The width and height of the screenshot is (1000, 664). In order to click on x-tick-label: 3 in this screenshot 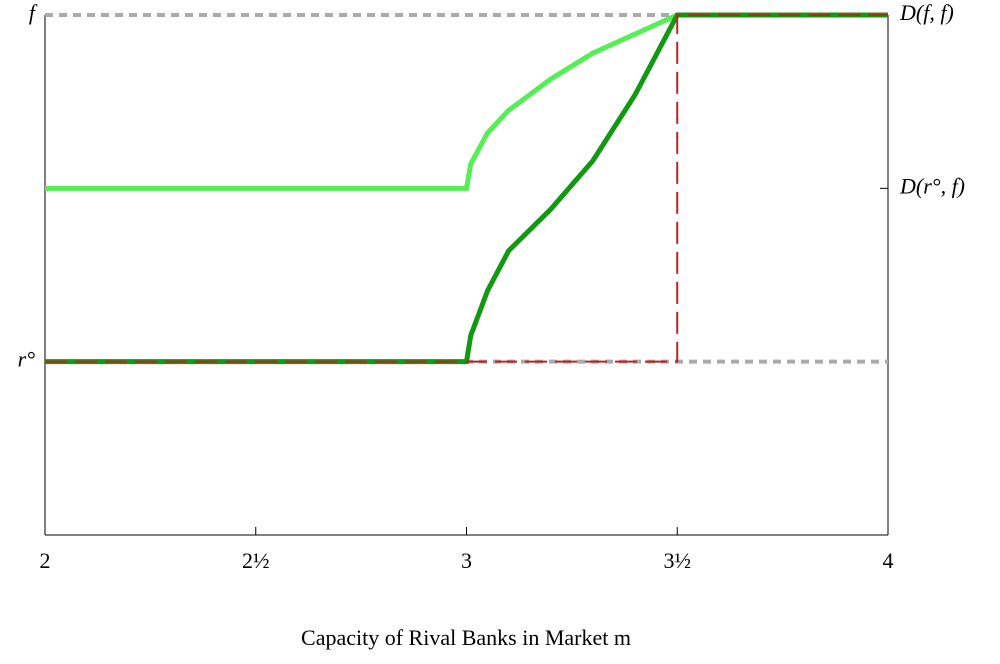, I will do `click(466, 560)`.